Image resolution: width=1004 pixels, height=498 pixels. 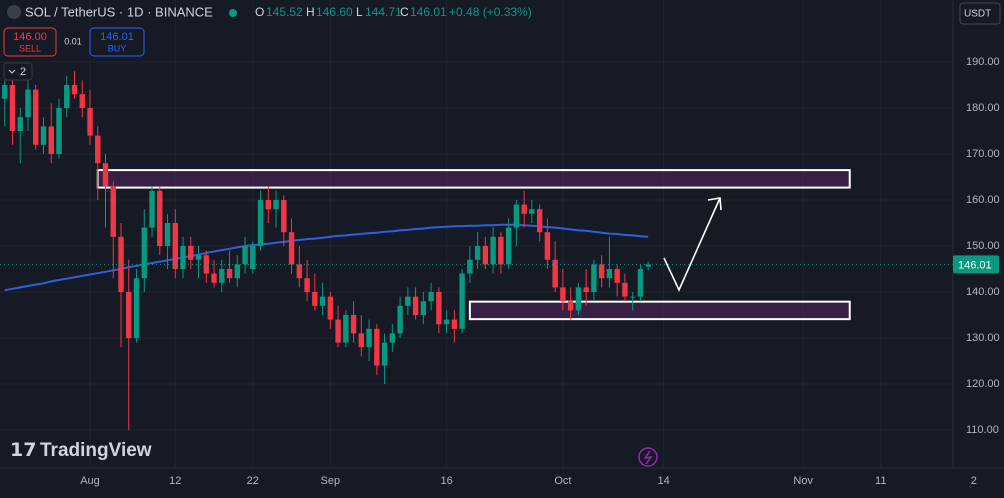 I want to click on open-label: O, so click(x=259, y=12).